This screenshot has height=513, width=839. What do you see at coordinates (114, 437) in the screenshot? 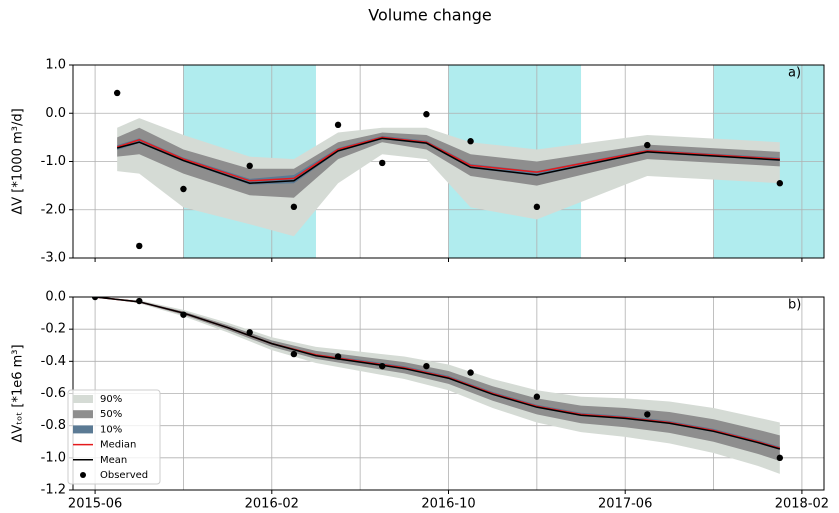
I see `legend: 90% 50% 10% Median Mean Observed` at bounding box center [114, 437].